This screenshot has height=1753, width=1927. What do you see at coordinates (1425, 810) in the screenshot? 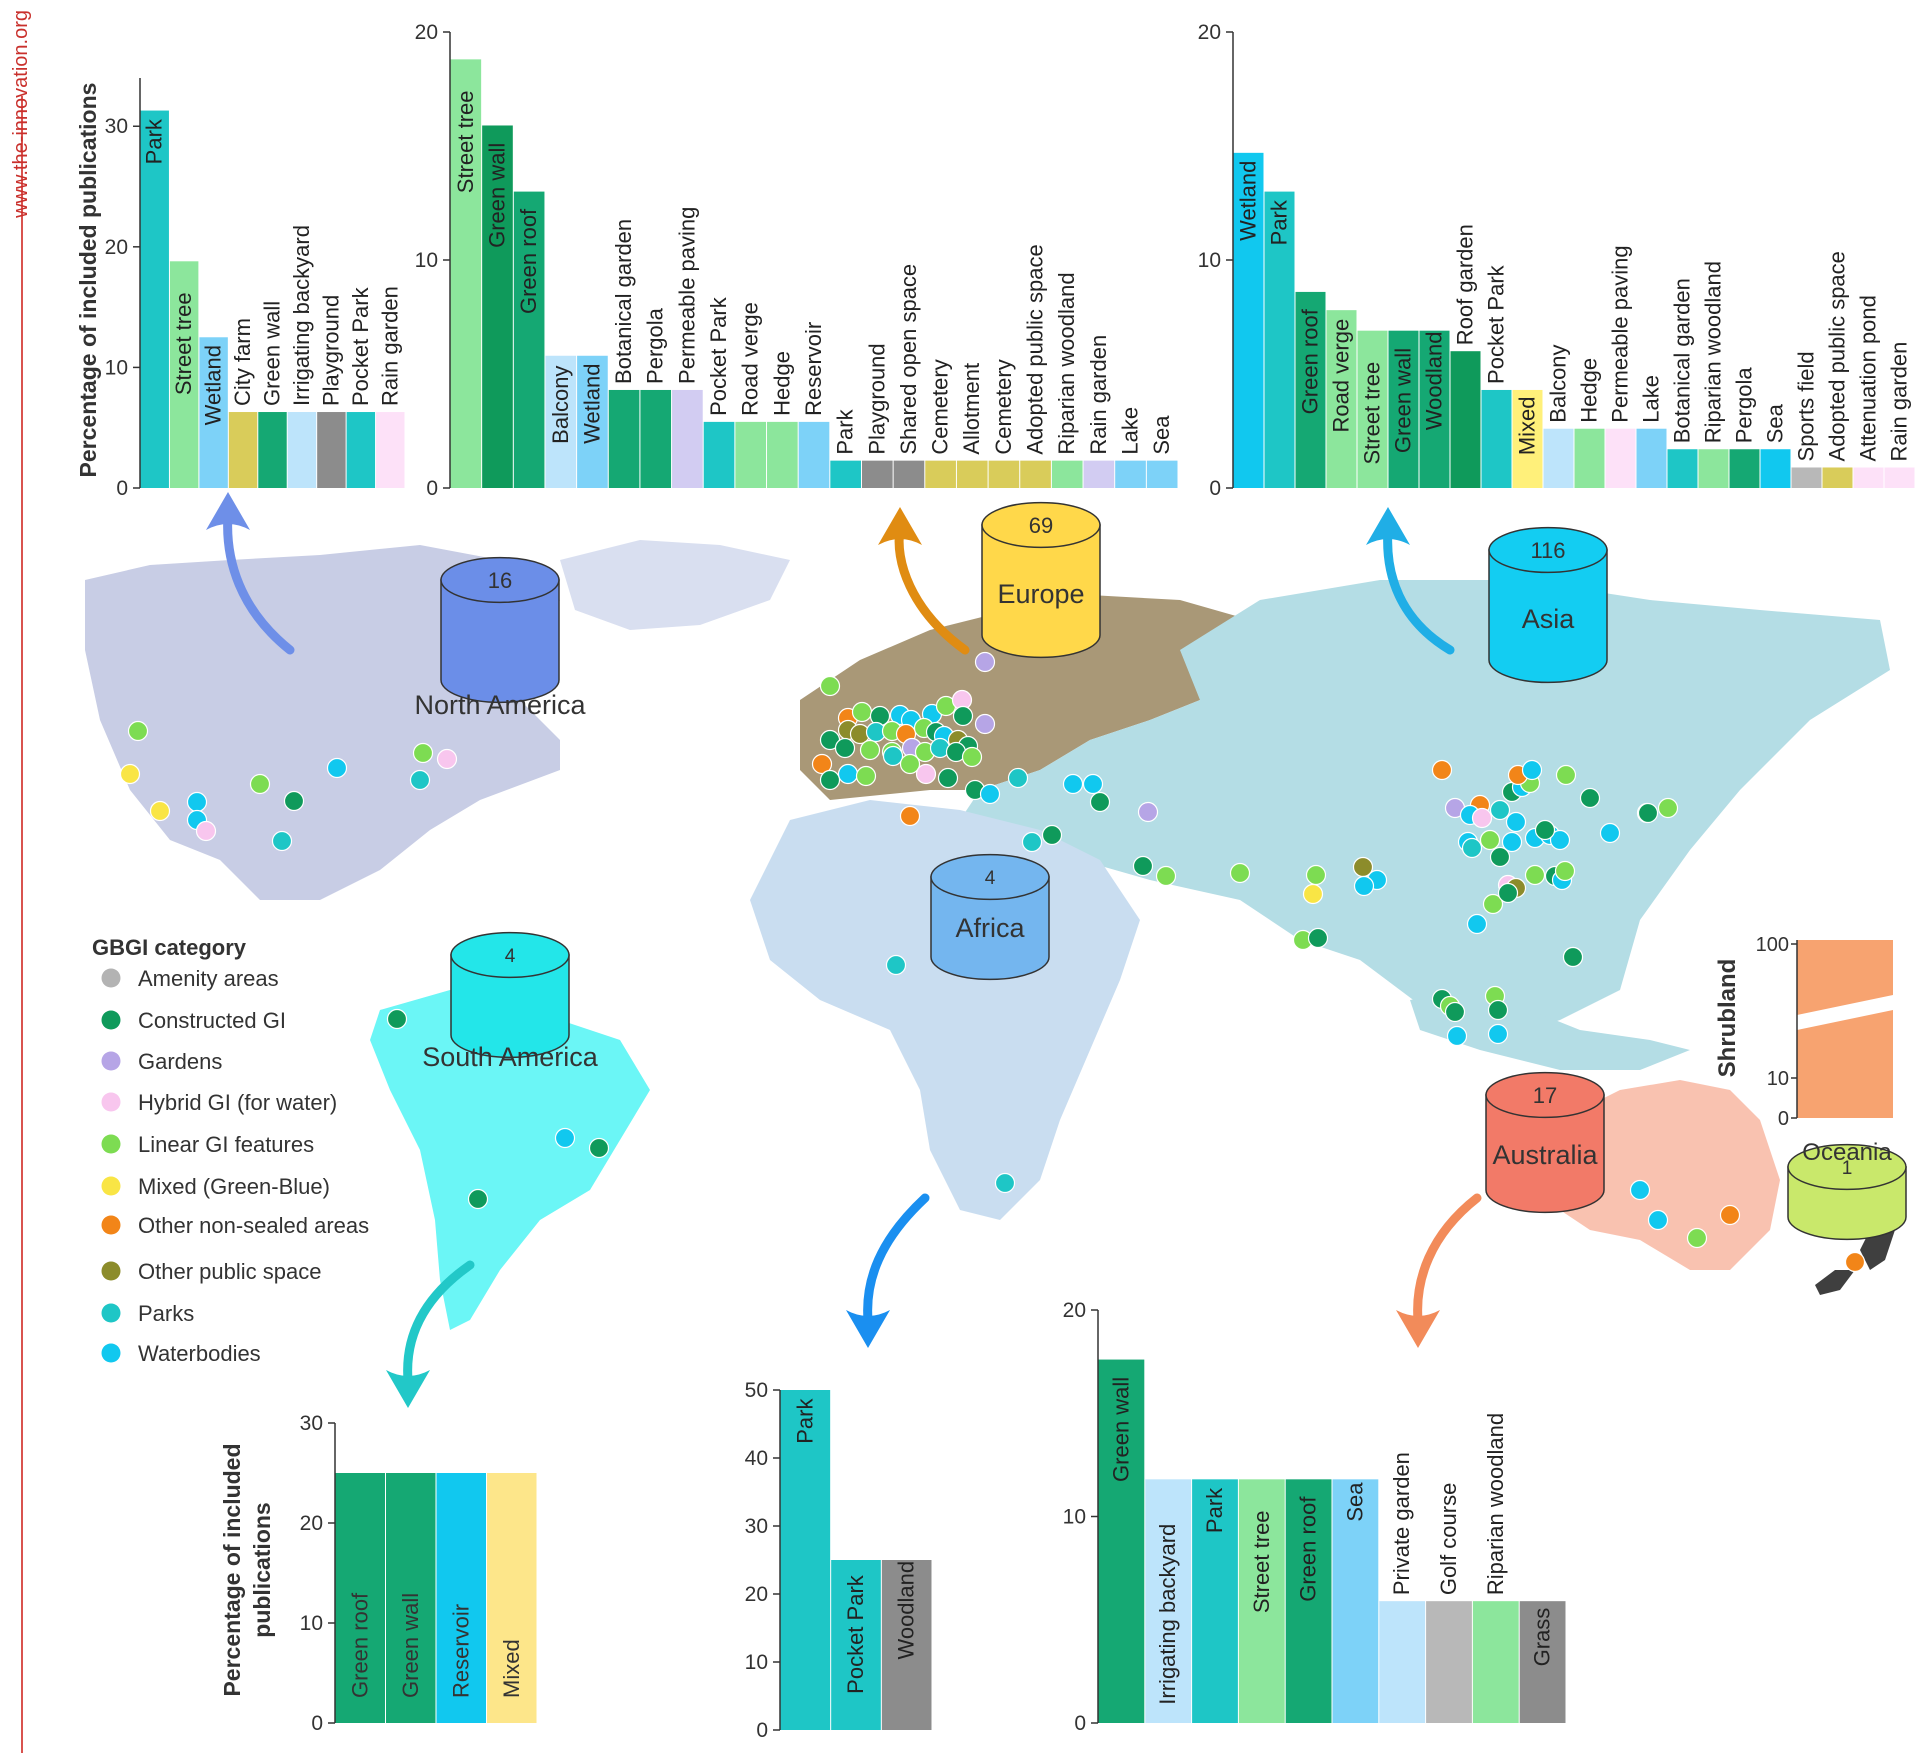
I see `asia-shape` at bounding box center [1425, 810].